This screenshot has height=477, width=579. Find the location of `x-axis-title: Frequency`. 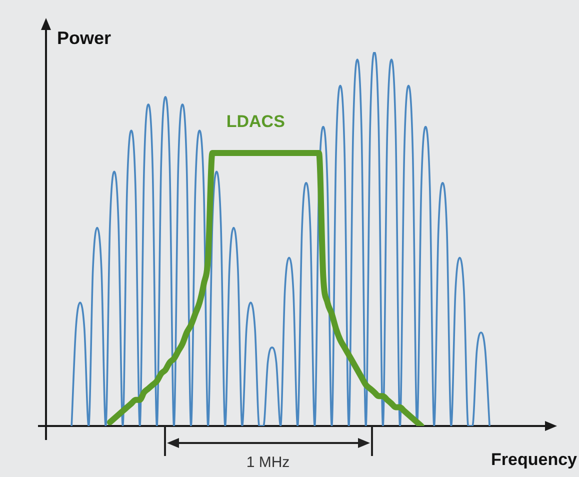

x-axis-title: Frequency is located at coordinates (534, 460).